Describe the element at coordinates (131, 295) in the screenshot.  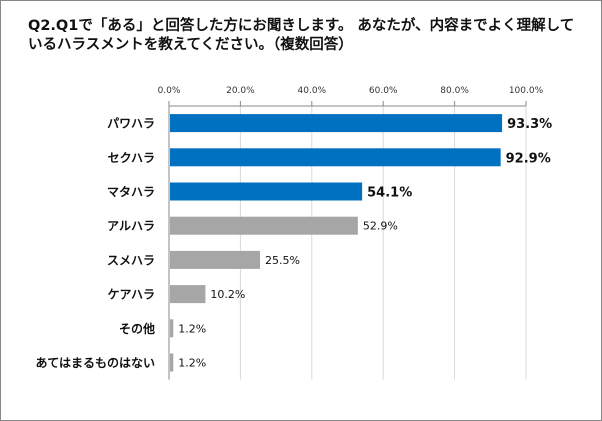
I see `category-label: ケアハラ` at that location.